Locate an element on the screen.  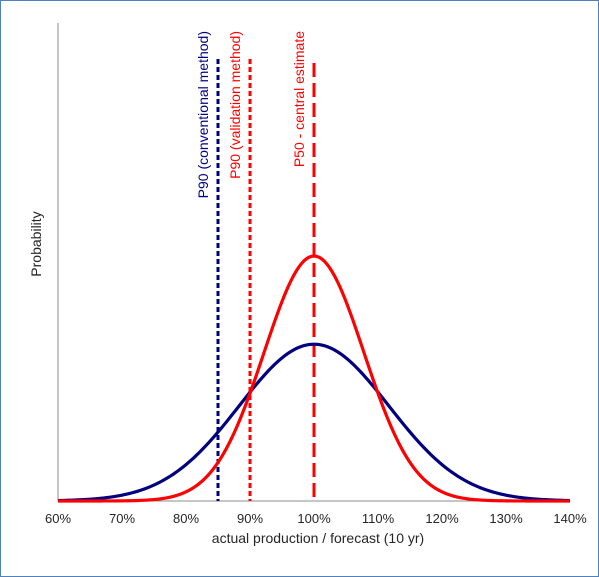
x-tick-label: 140% is located at coordinates (570, 518).